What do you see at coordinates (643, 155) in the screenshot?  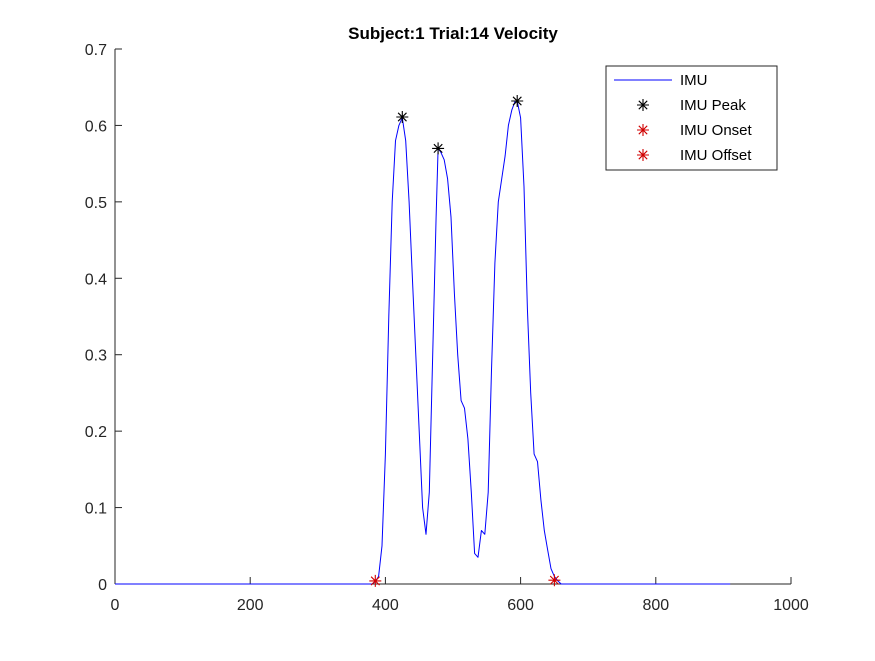 I see `legend-swatch-imu-offset` at bounding box center [643, 155].